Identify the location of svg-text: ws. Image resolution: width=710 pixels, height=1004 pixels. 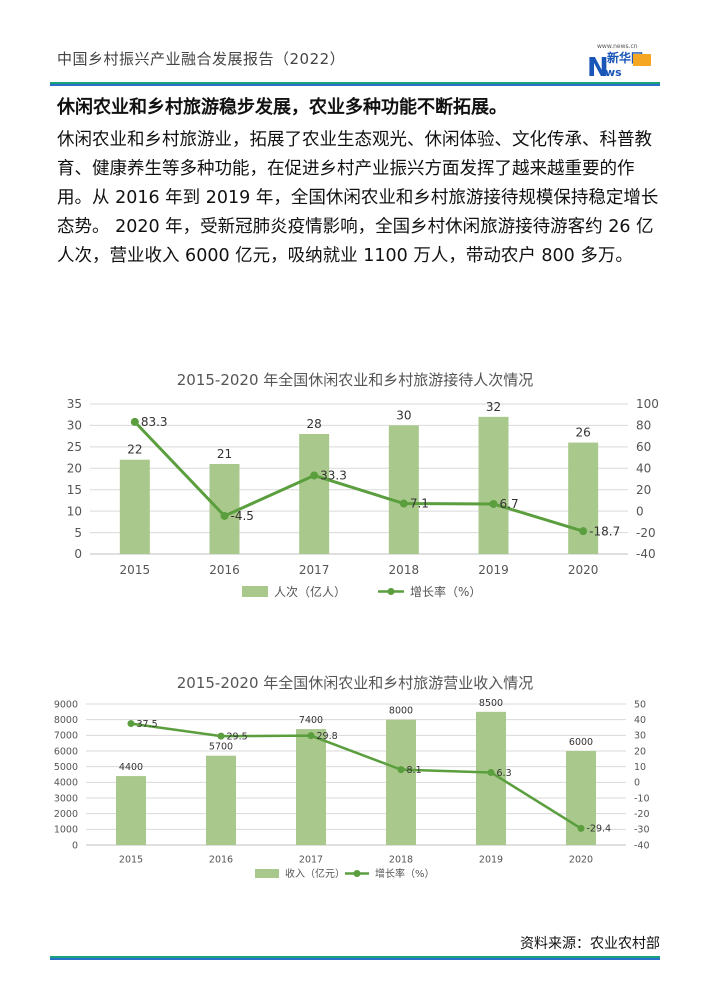
(613, 72).